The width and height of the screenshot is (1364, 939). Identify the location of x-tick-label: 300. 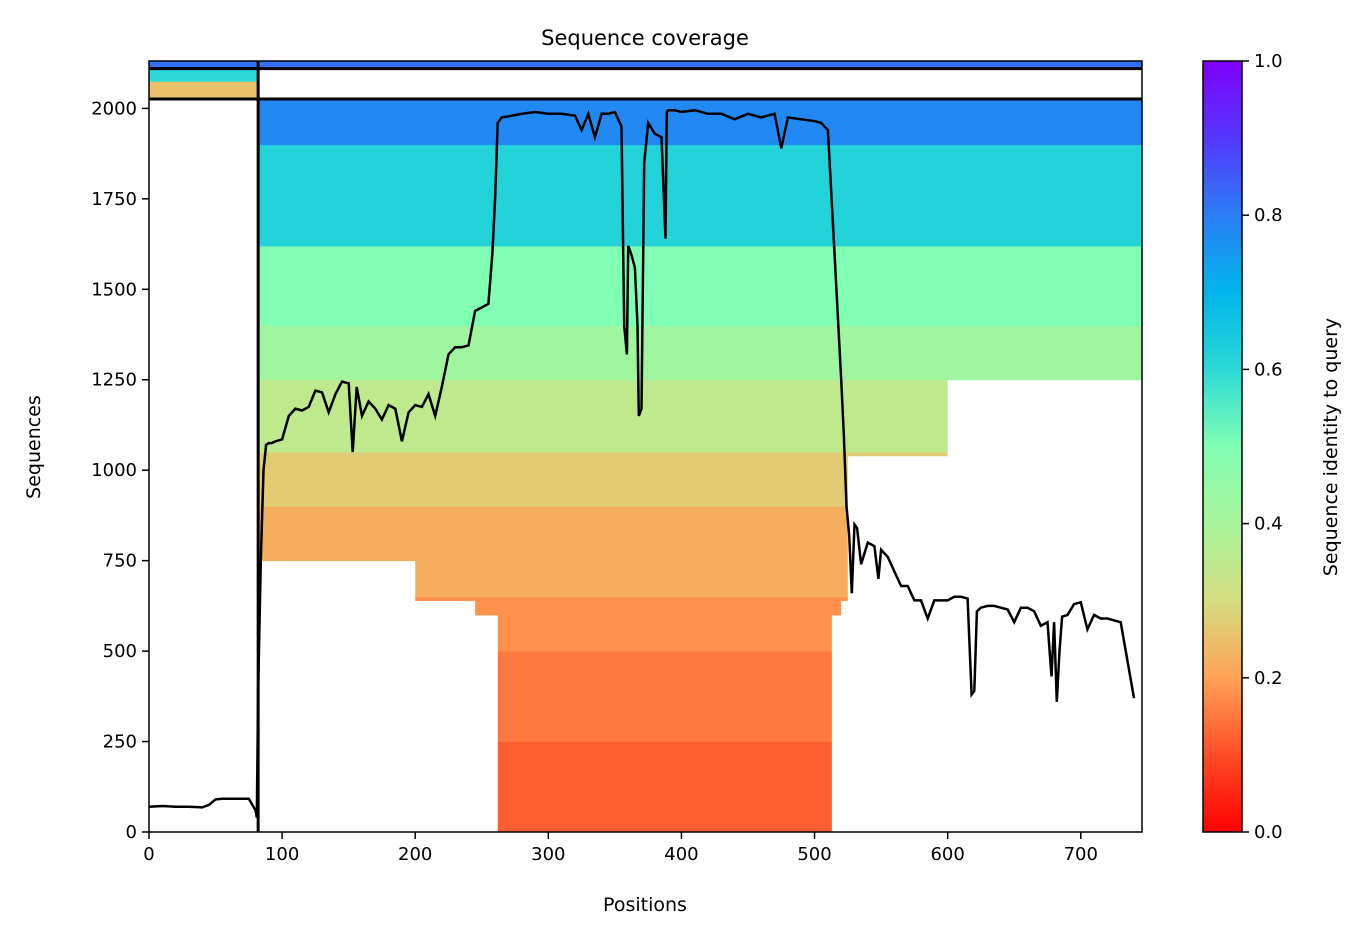
(548, 854).